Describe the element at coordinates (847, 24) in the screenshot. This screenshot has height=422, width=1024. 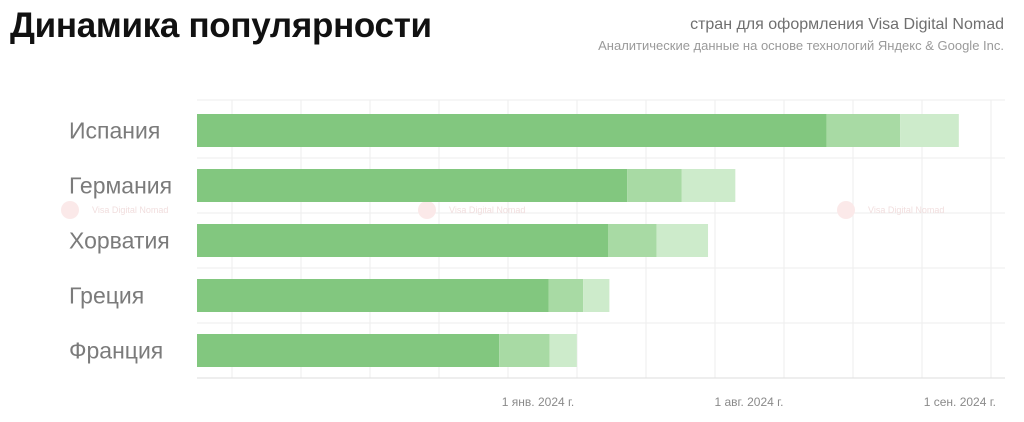
I see `chart-subtitle: стран для оформления Visa Digital Nomad` at that location.